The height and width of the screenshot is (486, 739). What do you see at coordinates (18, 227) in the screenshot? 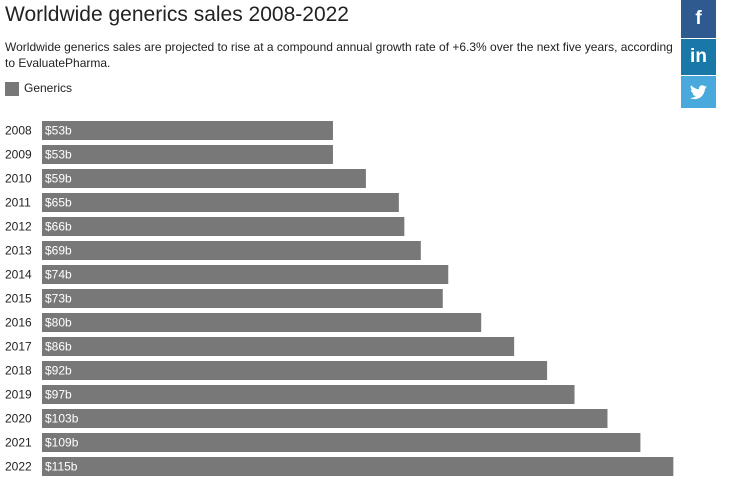
I see `y-tick-label: 2012` at bounding box center [18, 227].